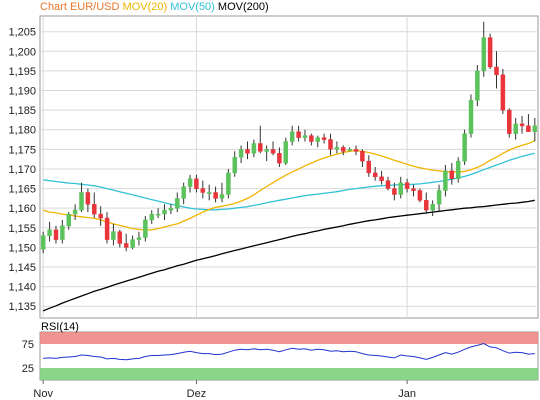 Image resolution: width=540 pixels, height=400 pixels. Describe the element at coordinates (192, 7) in the screenshot. I see `legend-item-mov50: MOV(50)` at that location.